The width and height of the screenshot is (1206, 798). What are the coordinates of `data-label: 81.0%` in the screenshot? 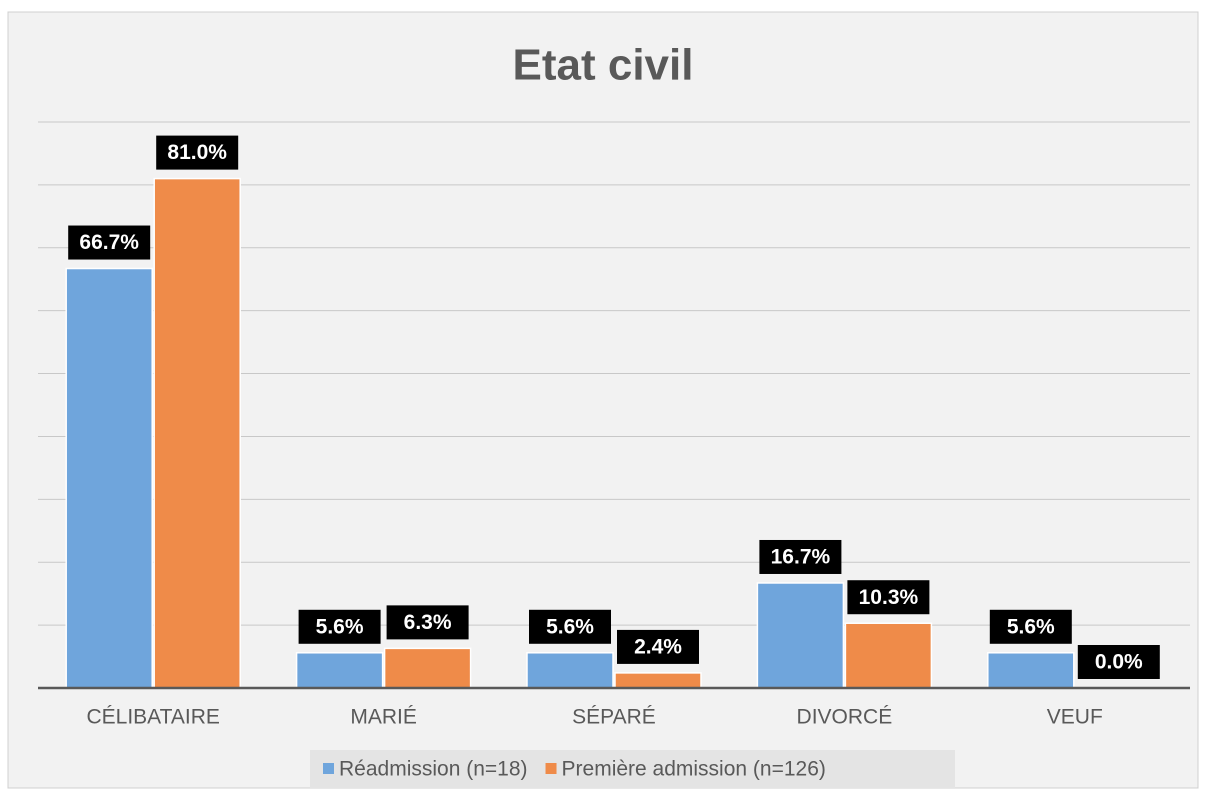 It's located at (197, 152).